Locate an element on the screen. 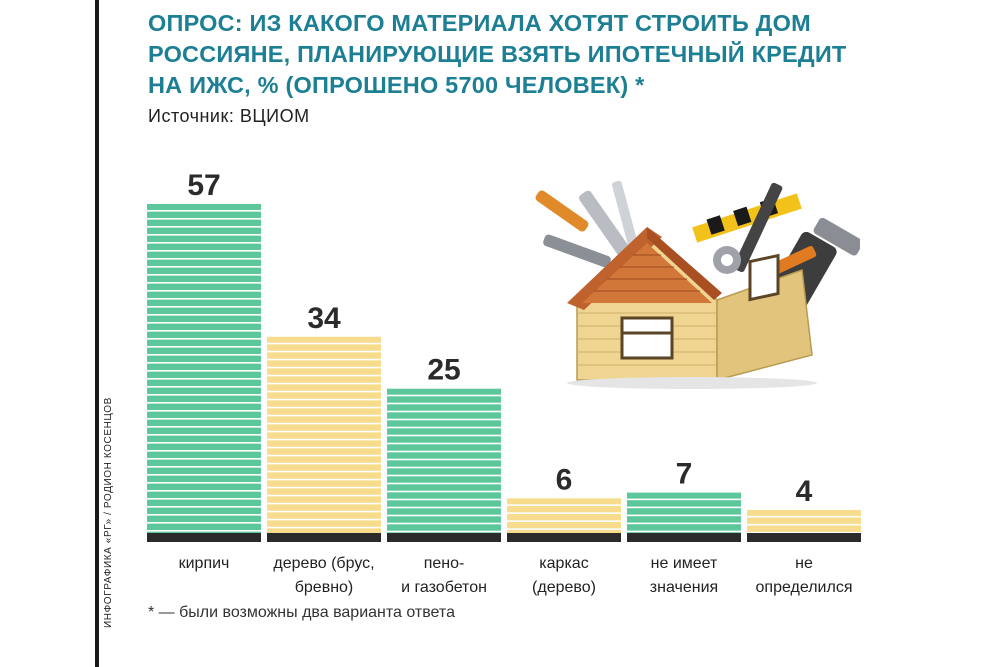 The width and height of the screenshot is (1000, 667). category-label-5: не is located at coordinates (804, 563).